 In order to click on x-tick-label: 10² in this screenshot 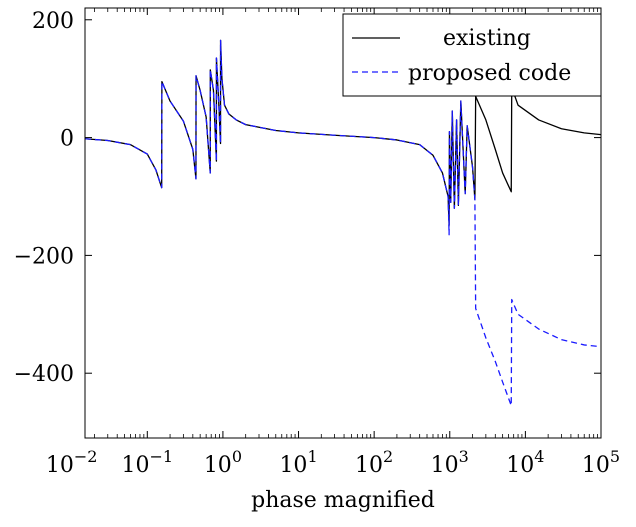, I will do `click(374, 462)`.